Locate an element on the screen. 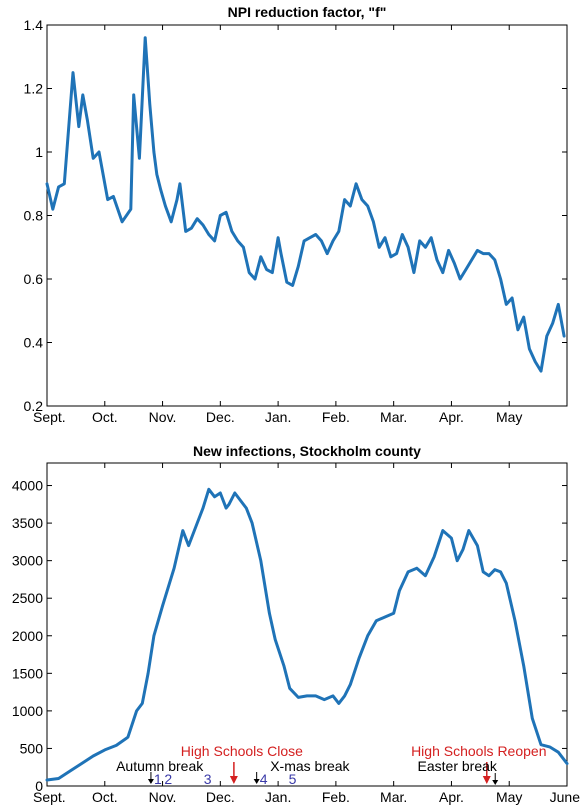 The height and width of the screenshot is (807, 581). y-tick-label: 0 is located at coordinates (39, 786).